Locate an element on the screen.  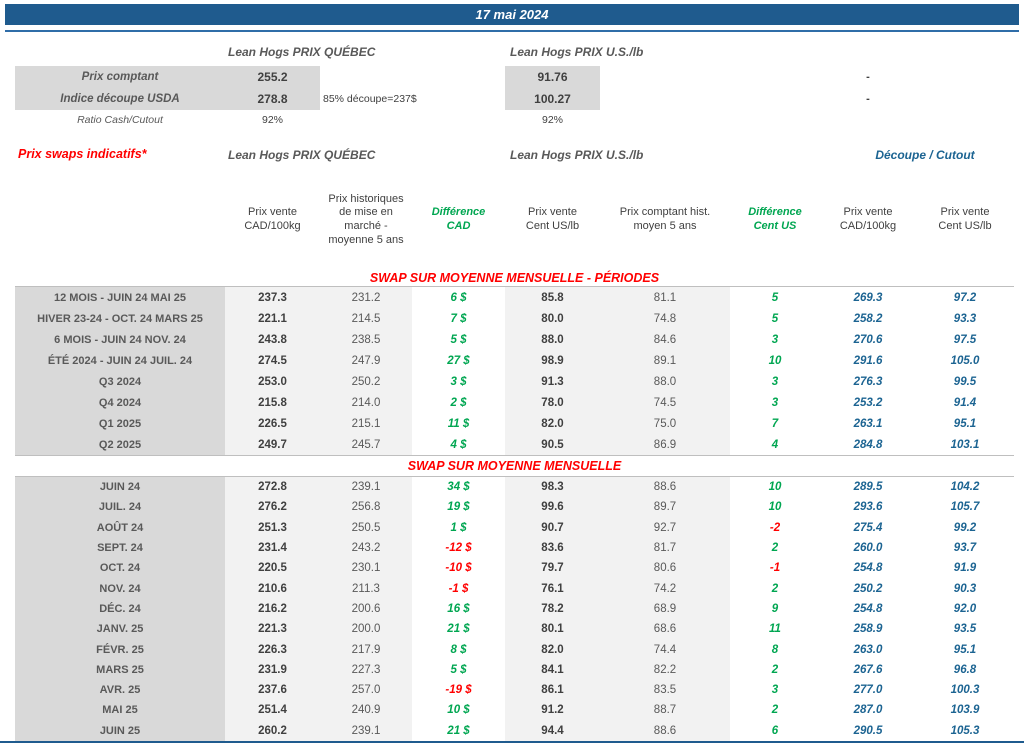
cell-prix-vente-us: 98.9 is located at coordinates (552, 360).